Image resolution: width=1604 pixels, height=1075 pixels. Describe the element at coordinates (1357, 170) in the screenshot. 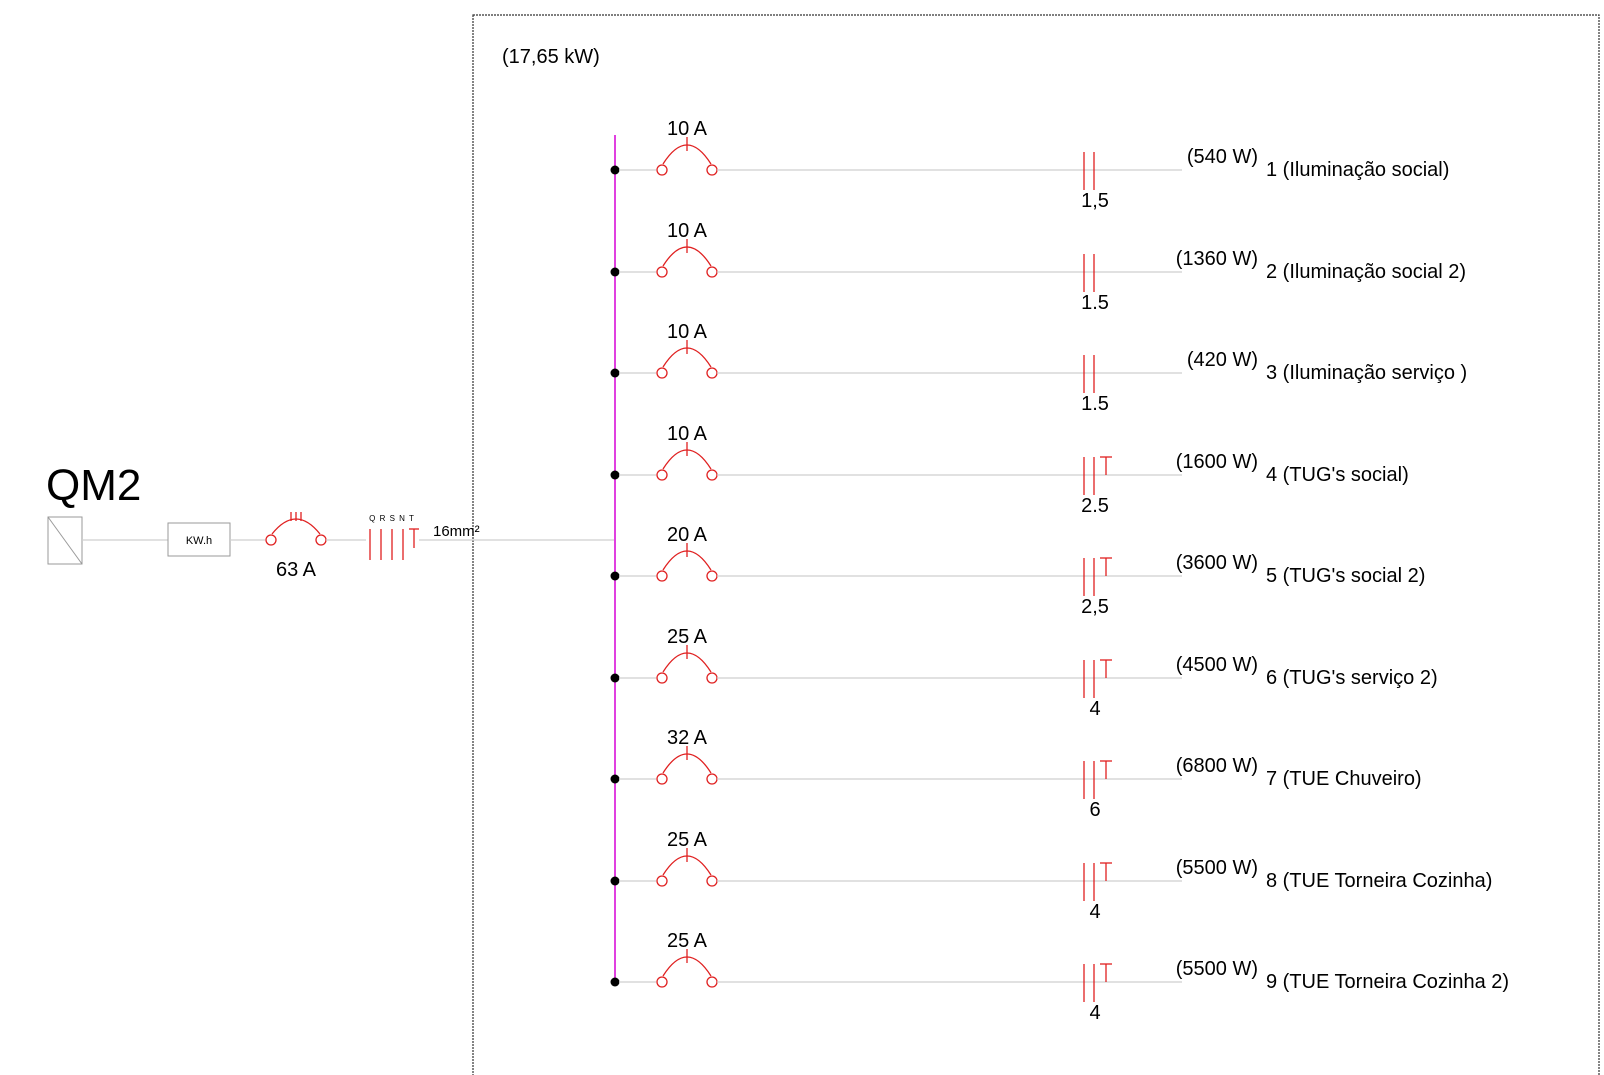

I see `circuit-label: 1 (Iluminação social)` at that location.